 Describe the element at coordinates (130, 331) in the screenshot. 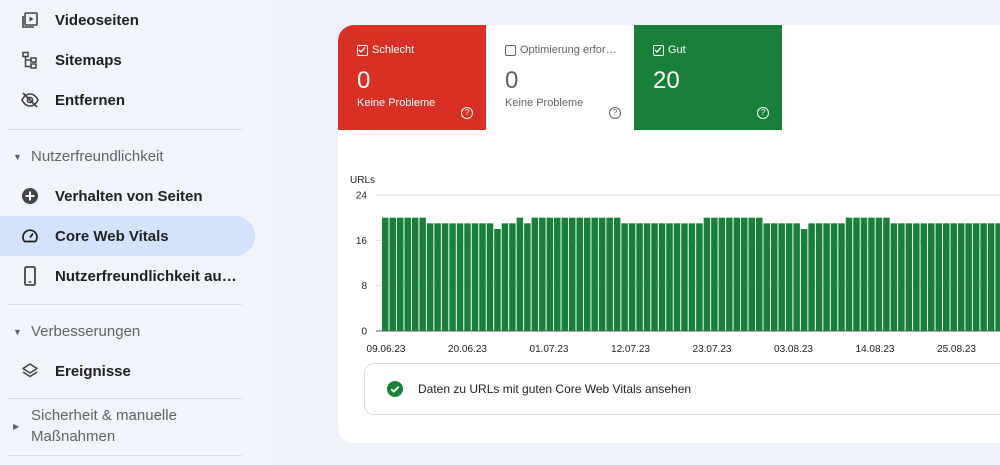

I see `section-verbesserungen: ▼ Verbesserungen` at that location.